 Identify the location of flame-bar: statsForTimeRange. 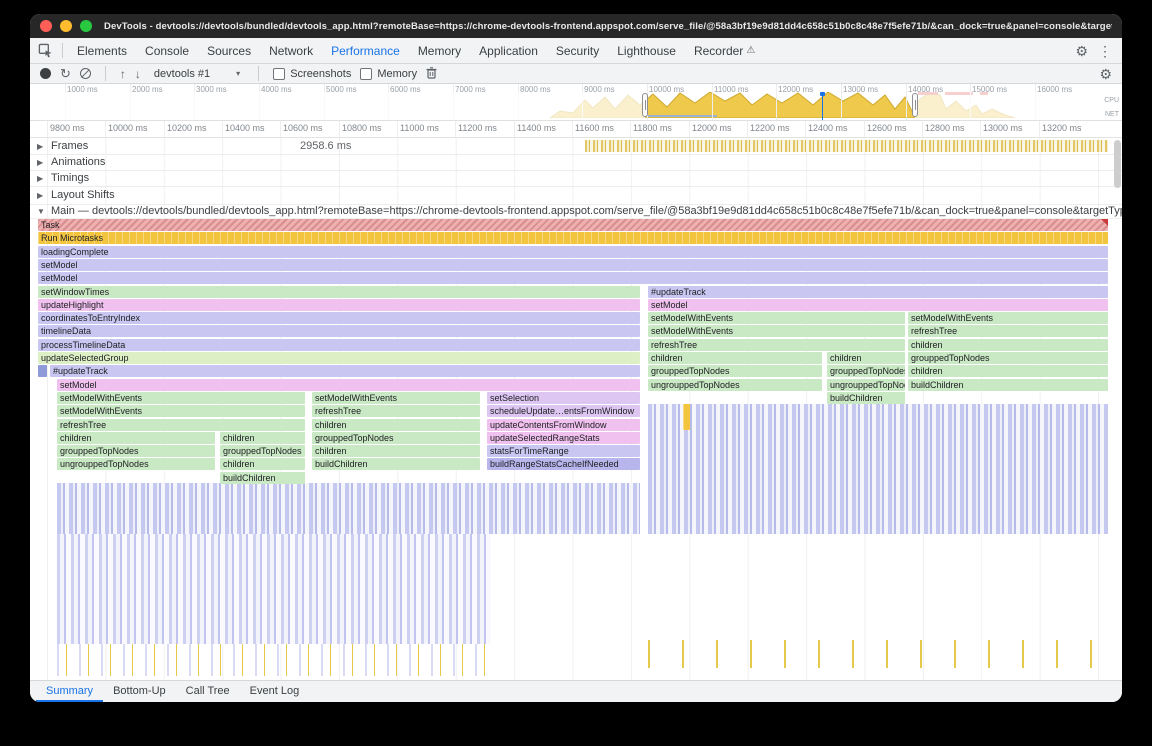
(563, 451).